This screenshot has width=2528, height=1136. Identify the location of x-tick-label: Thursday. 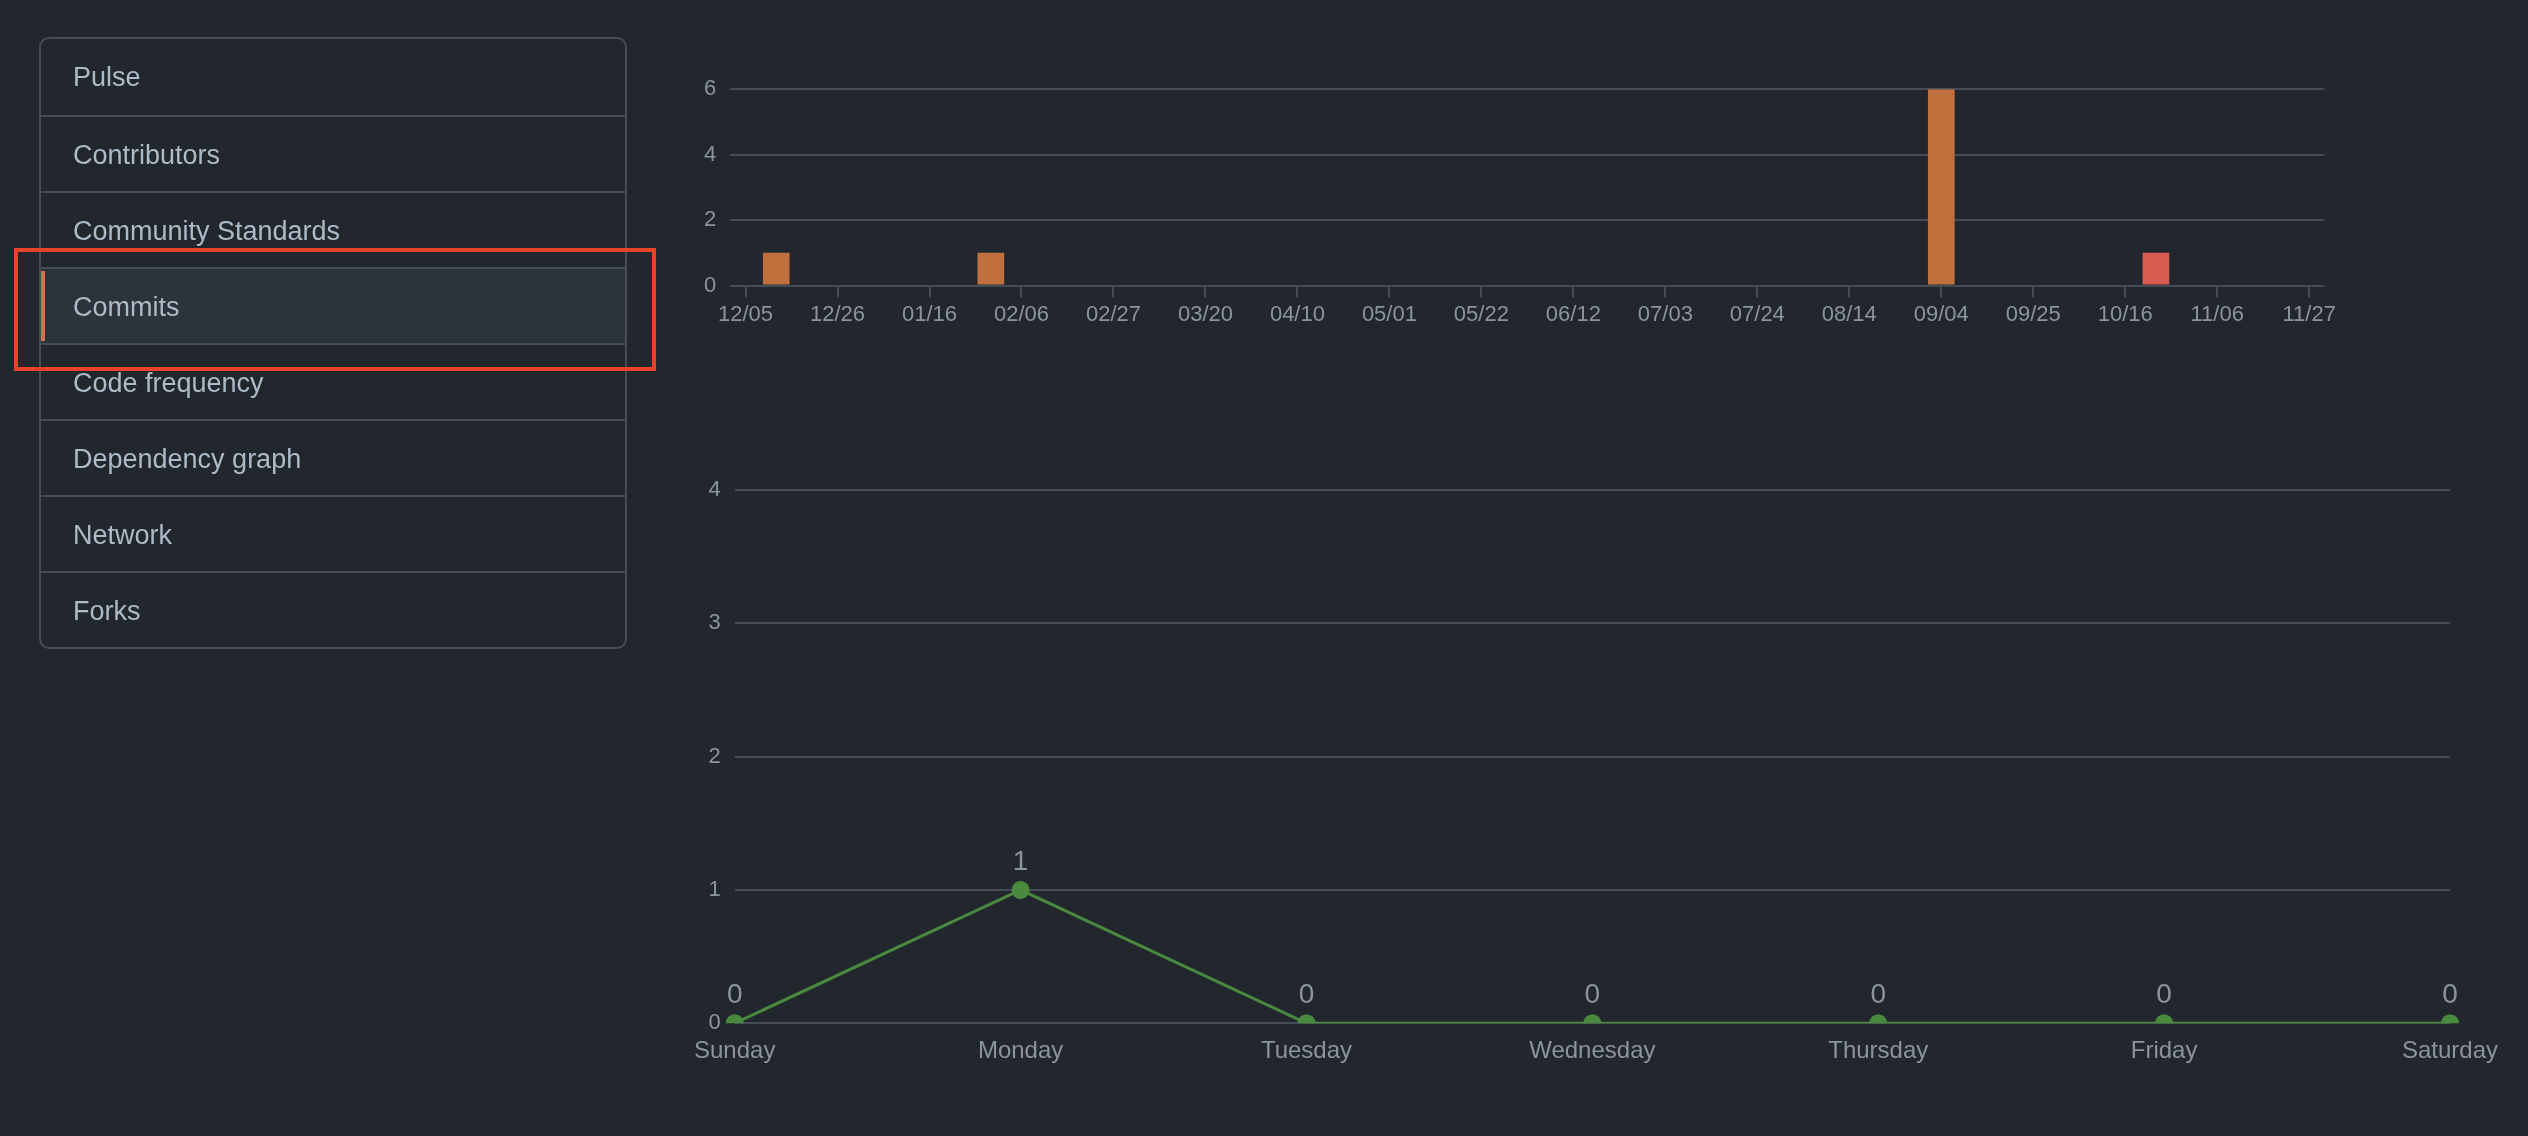
(1878, 1050).